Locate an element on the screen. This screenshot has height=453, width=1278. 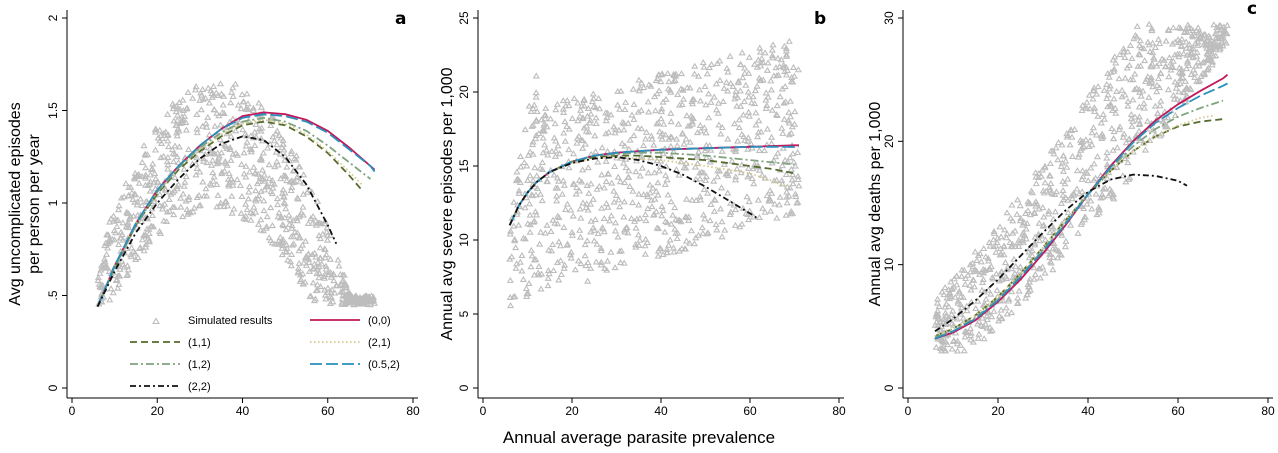
y-axis-title: Annual avg severe episodes per 1,000 is located at coordinates (447, 203).